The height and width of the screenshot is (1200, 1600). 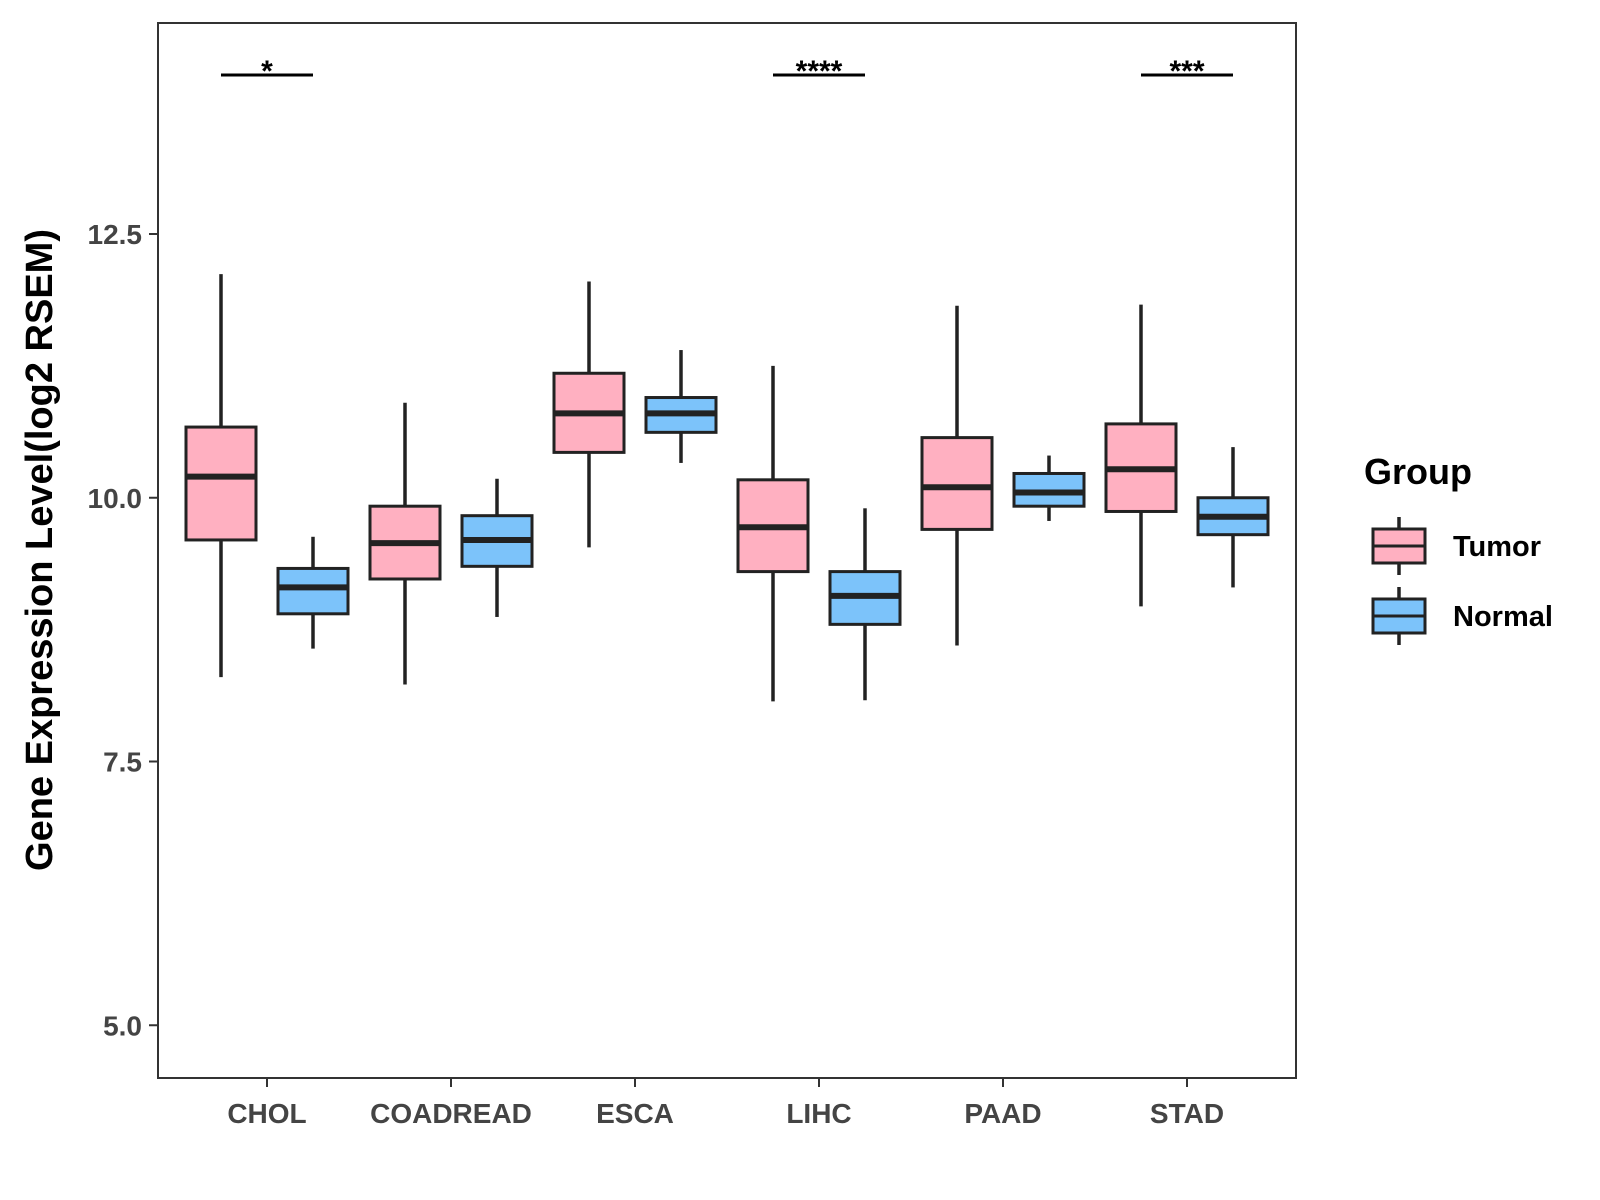 I want to click on y-tick-label: 12.5, so click(x=115, y=234).